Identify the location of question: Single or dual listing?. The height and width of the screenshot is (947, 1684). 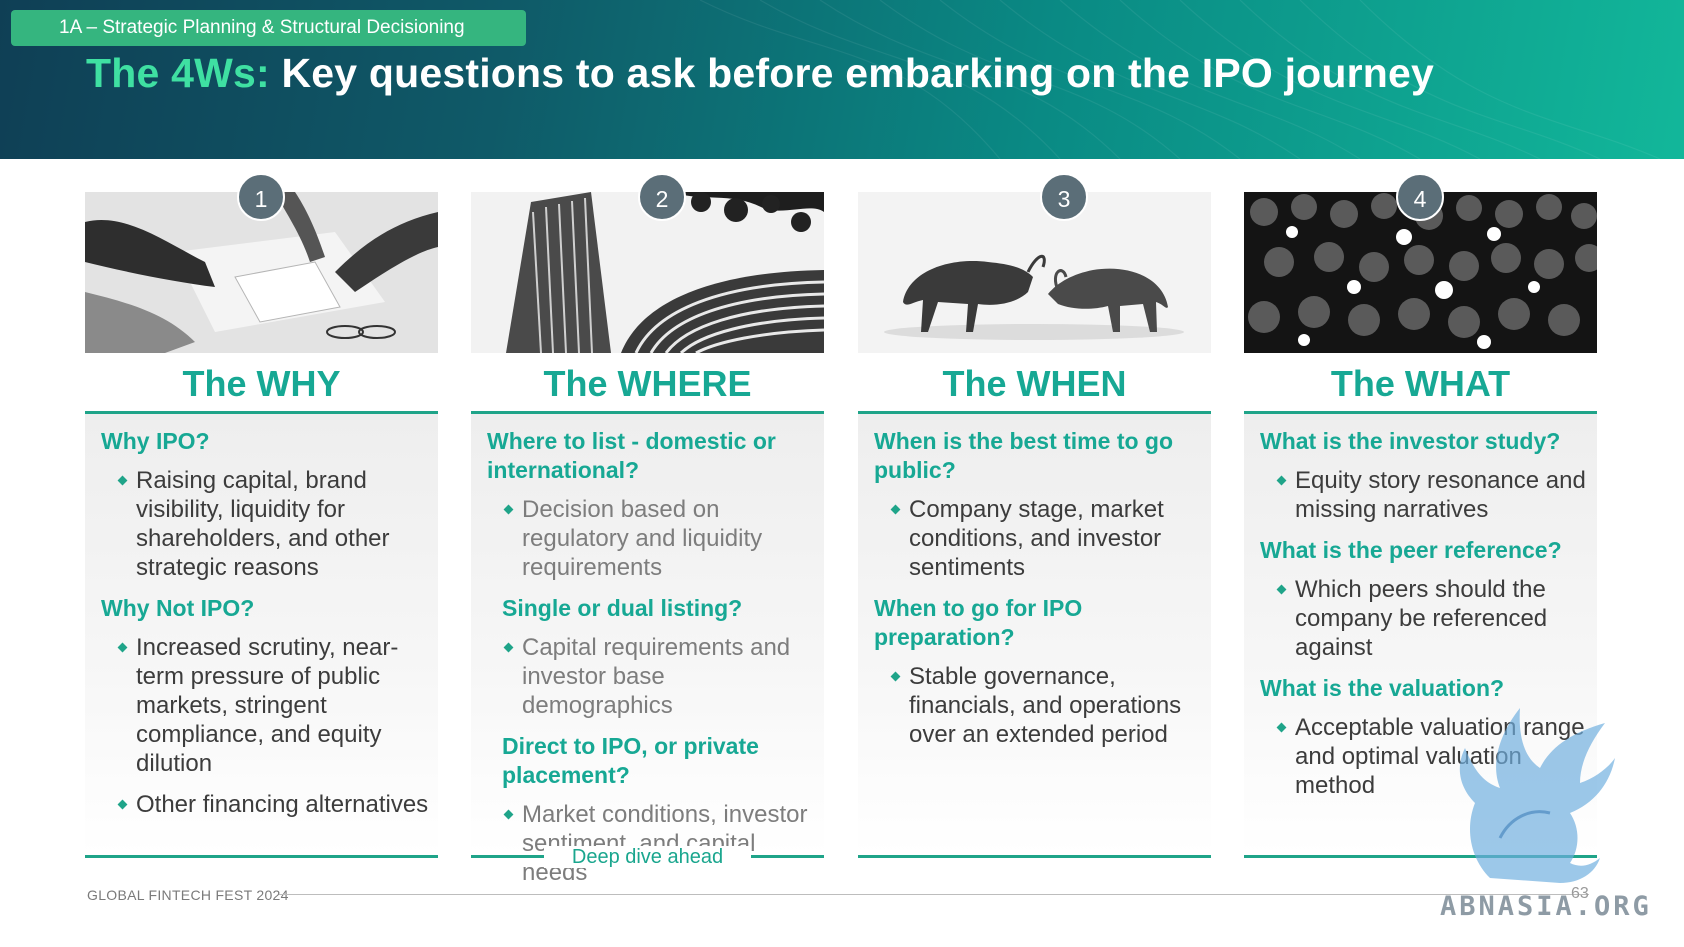
(622, 608).